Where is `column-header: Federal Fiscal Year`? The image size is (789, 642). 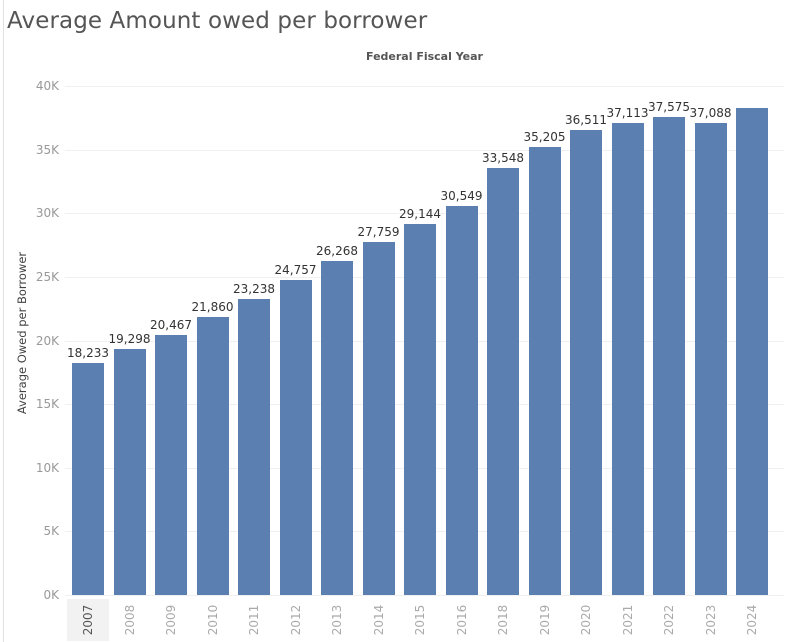
column-header: Federal Fiscal Year is located at coordinates (424, 56).